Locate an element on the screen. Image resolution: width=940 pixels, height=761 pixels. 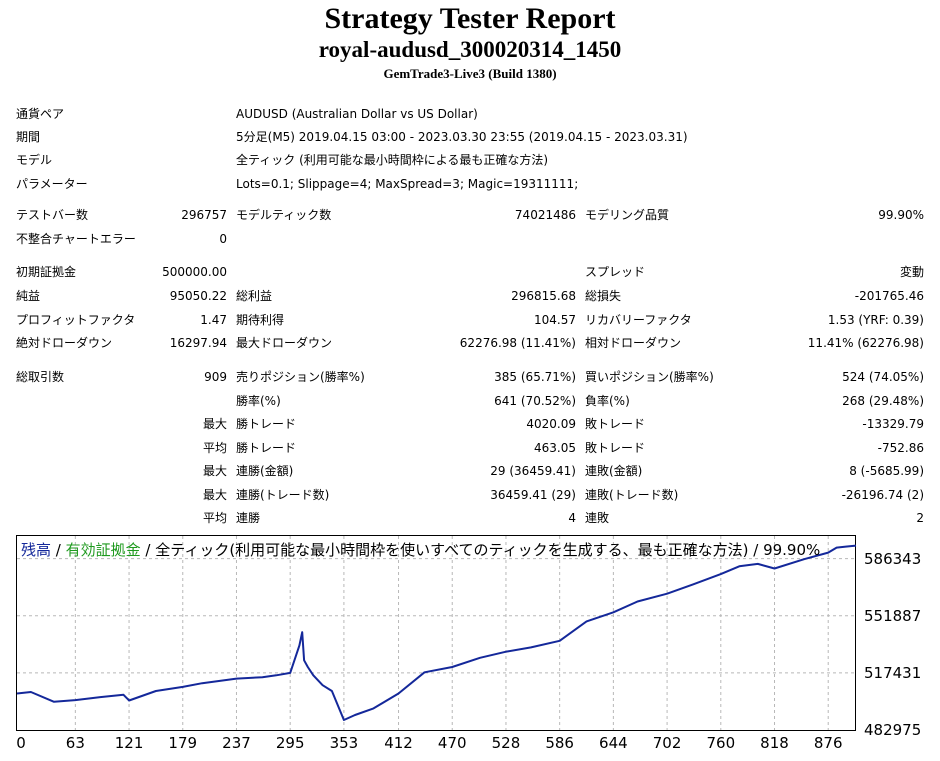
absolute-drawdown-value: 16297.94 is located at coordinates (198, 343).